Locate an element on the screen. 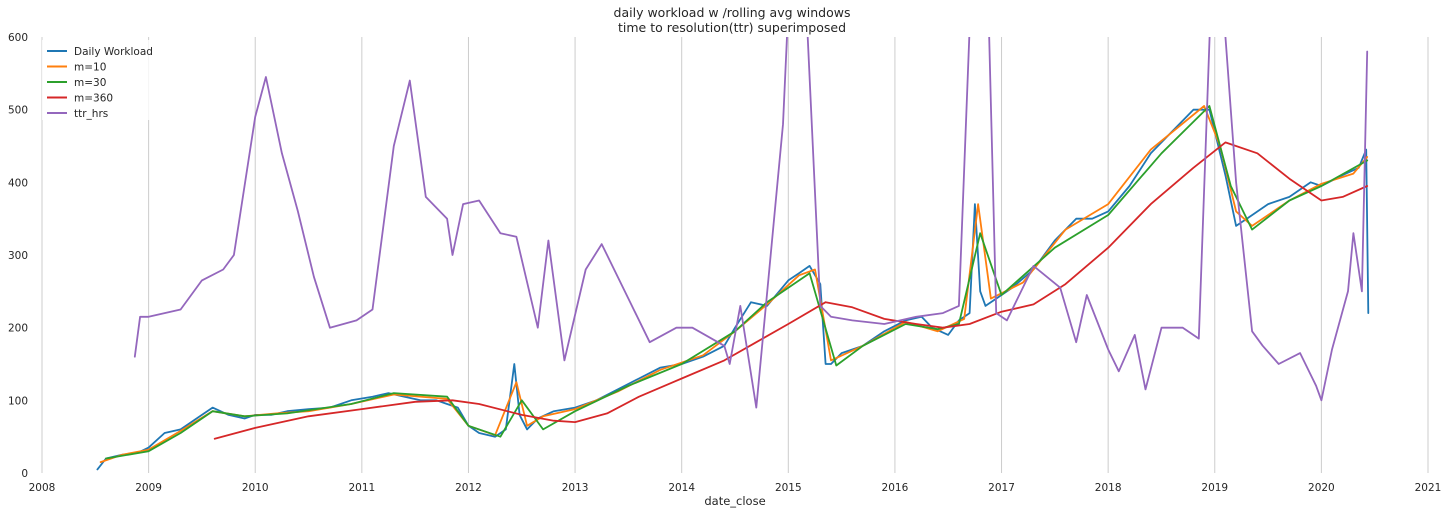 This screenshot has height=515, width=1448. legend: Daily Workload m=10 m=30 m=360 ttr_hrs is located at coordinates (98, 80).